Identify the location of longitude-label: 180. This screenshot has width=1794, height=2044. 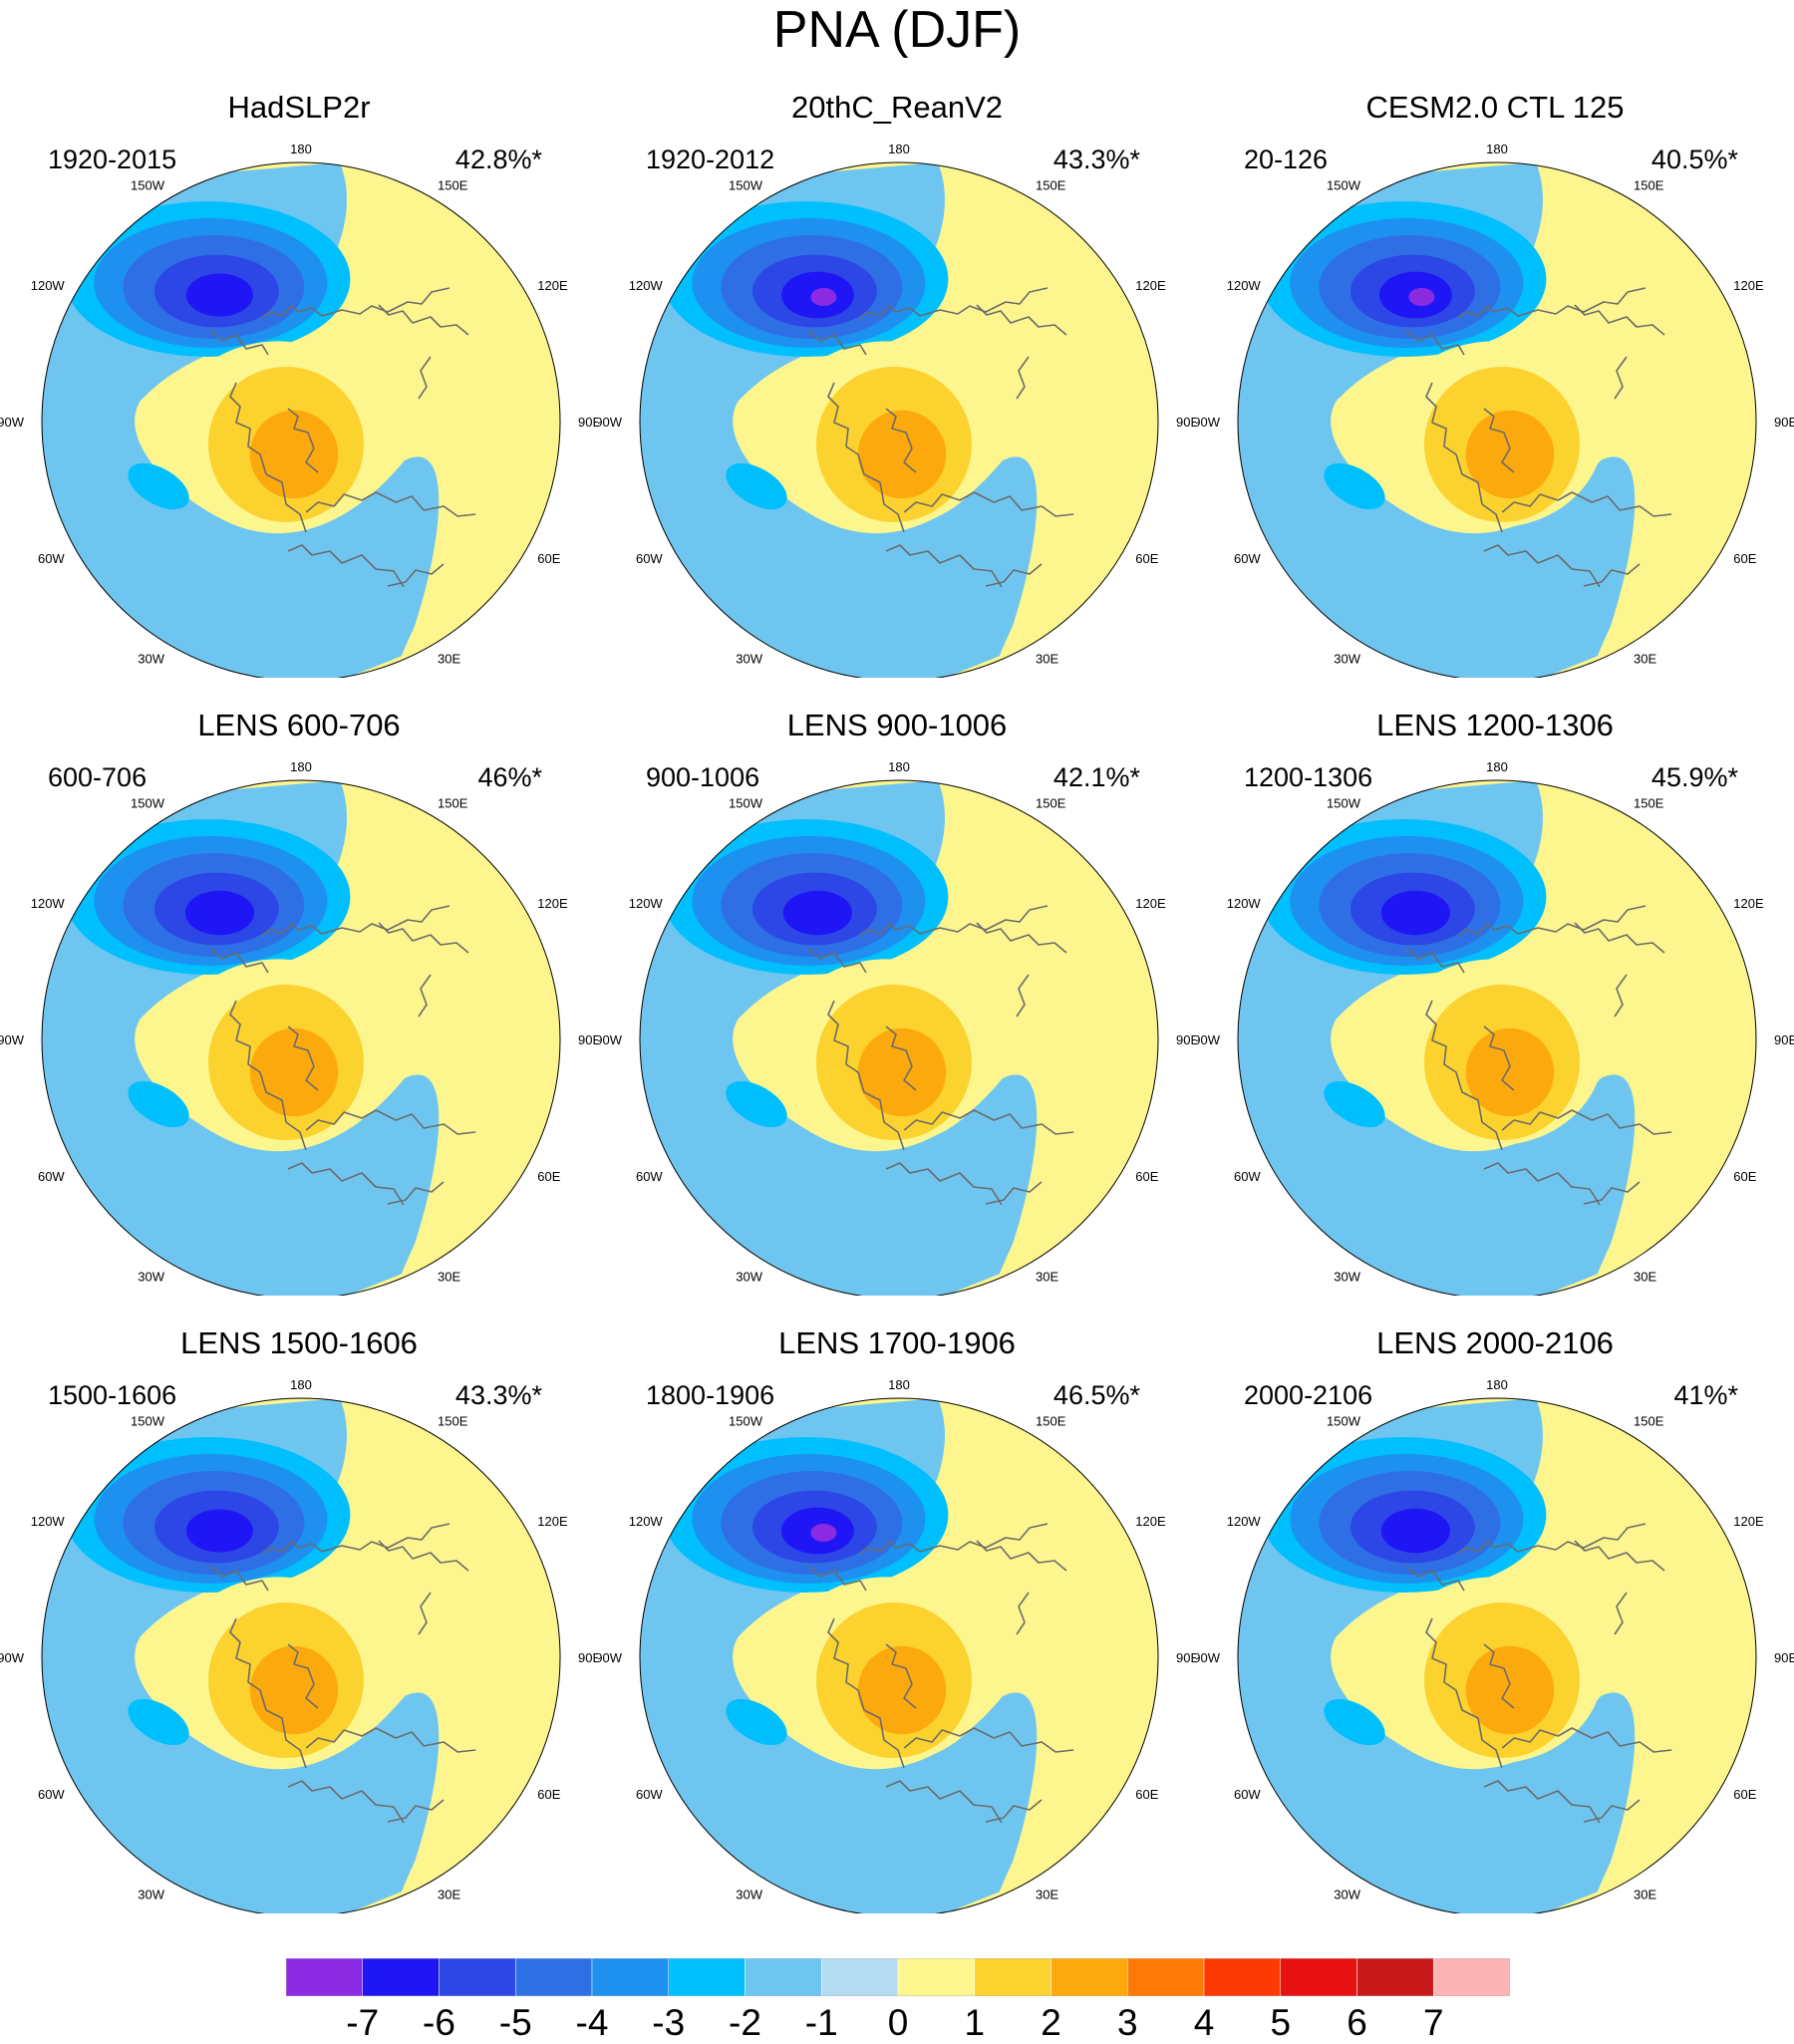
(301, 149).